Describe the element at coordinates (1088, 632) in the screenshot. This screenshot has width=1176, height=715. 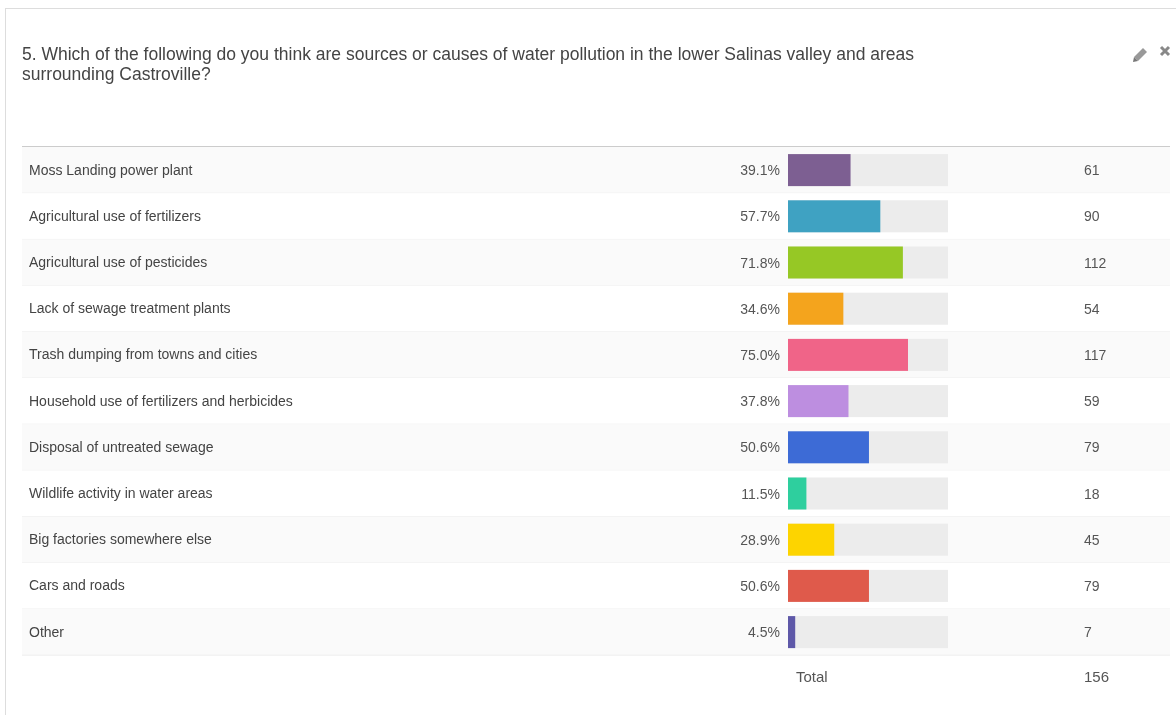
I see `text: 7` at that location.